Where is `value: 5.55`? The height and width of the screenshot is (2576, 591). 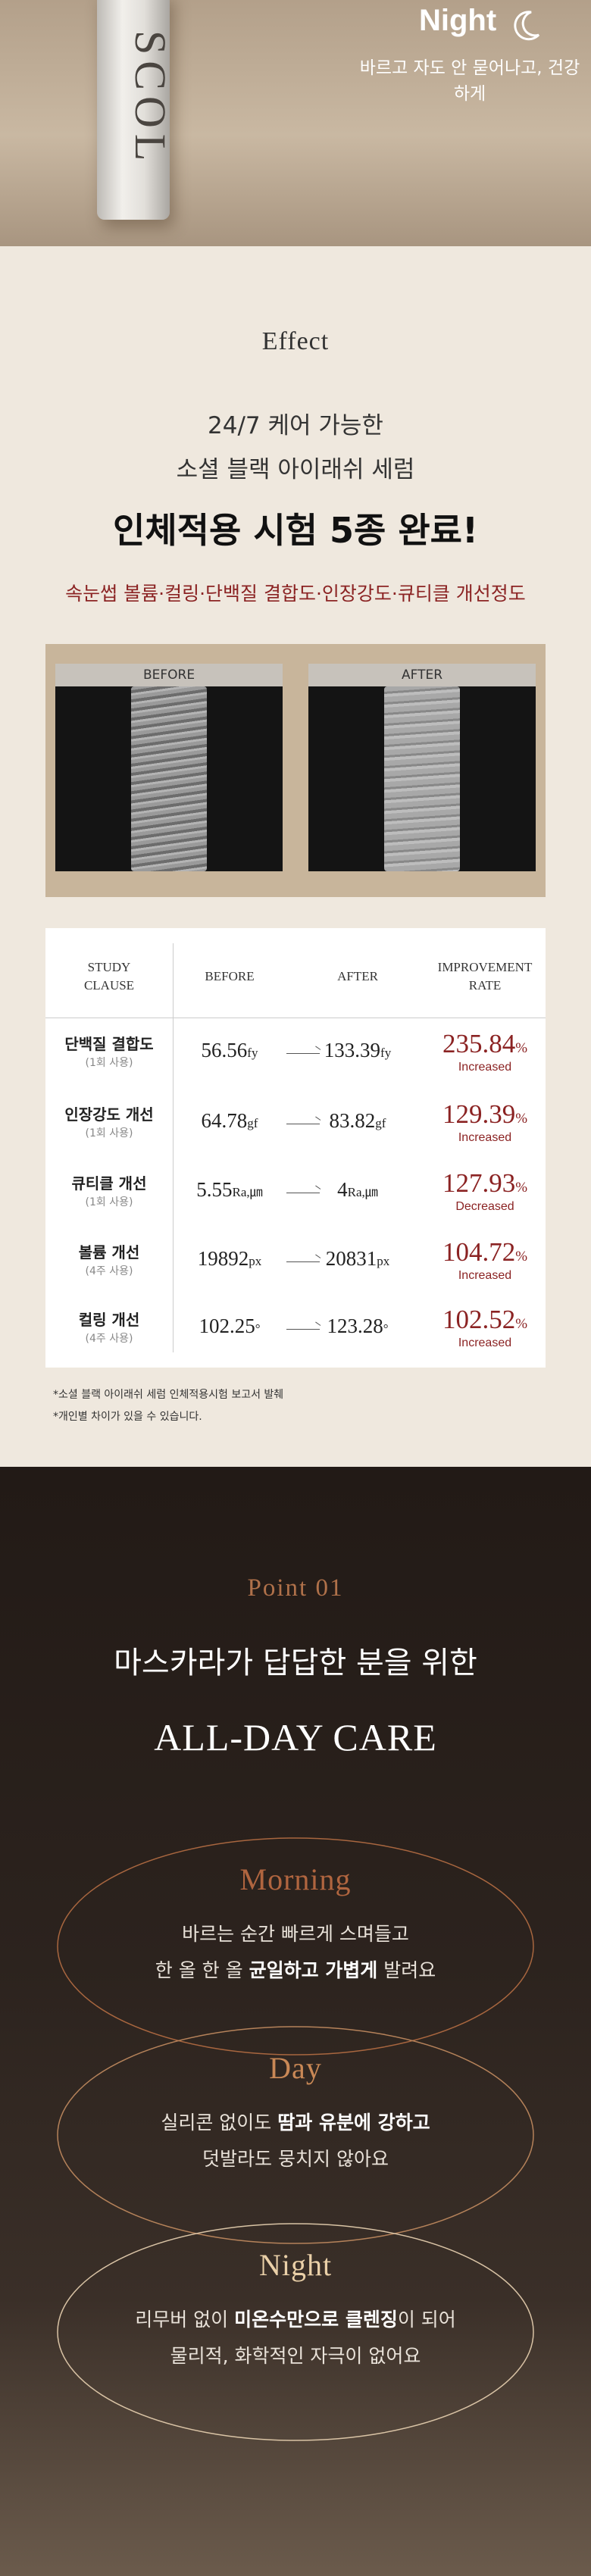 value: 5.55 is located at coordinates (214, 1189).